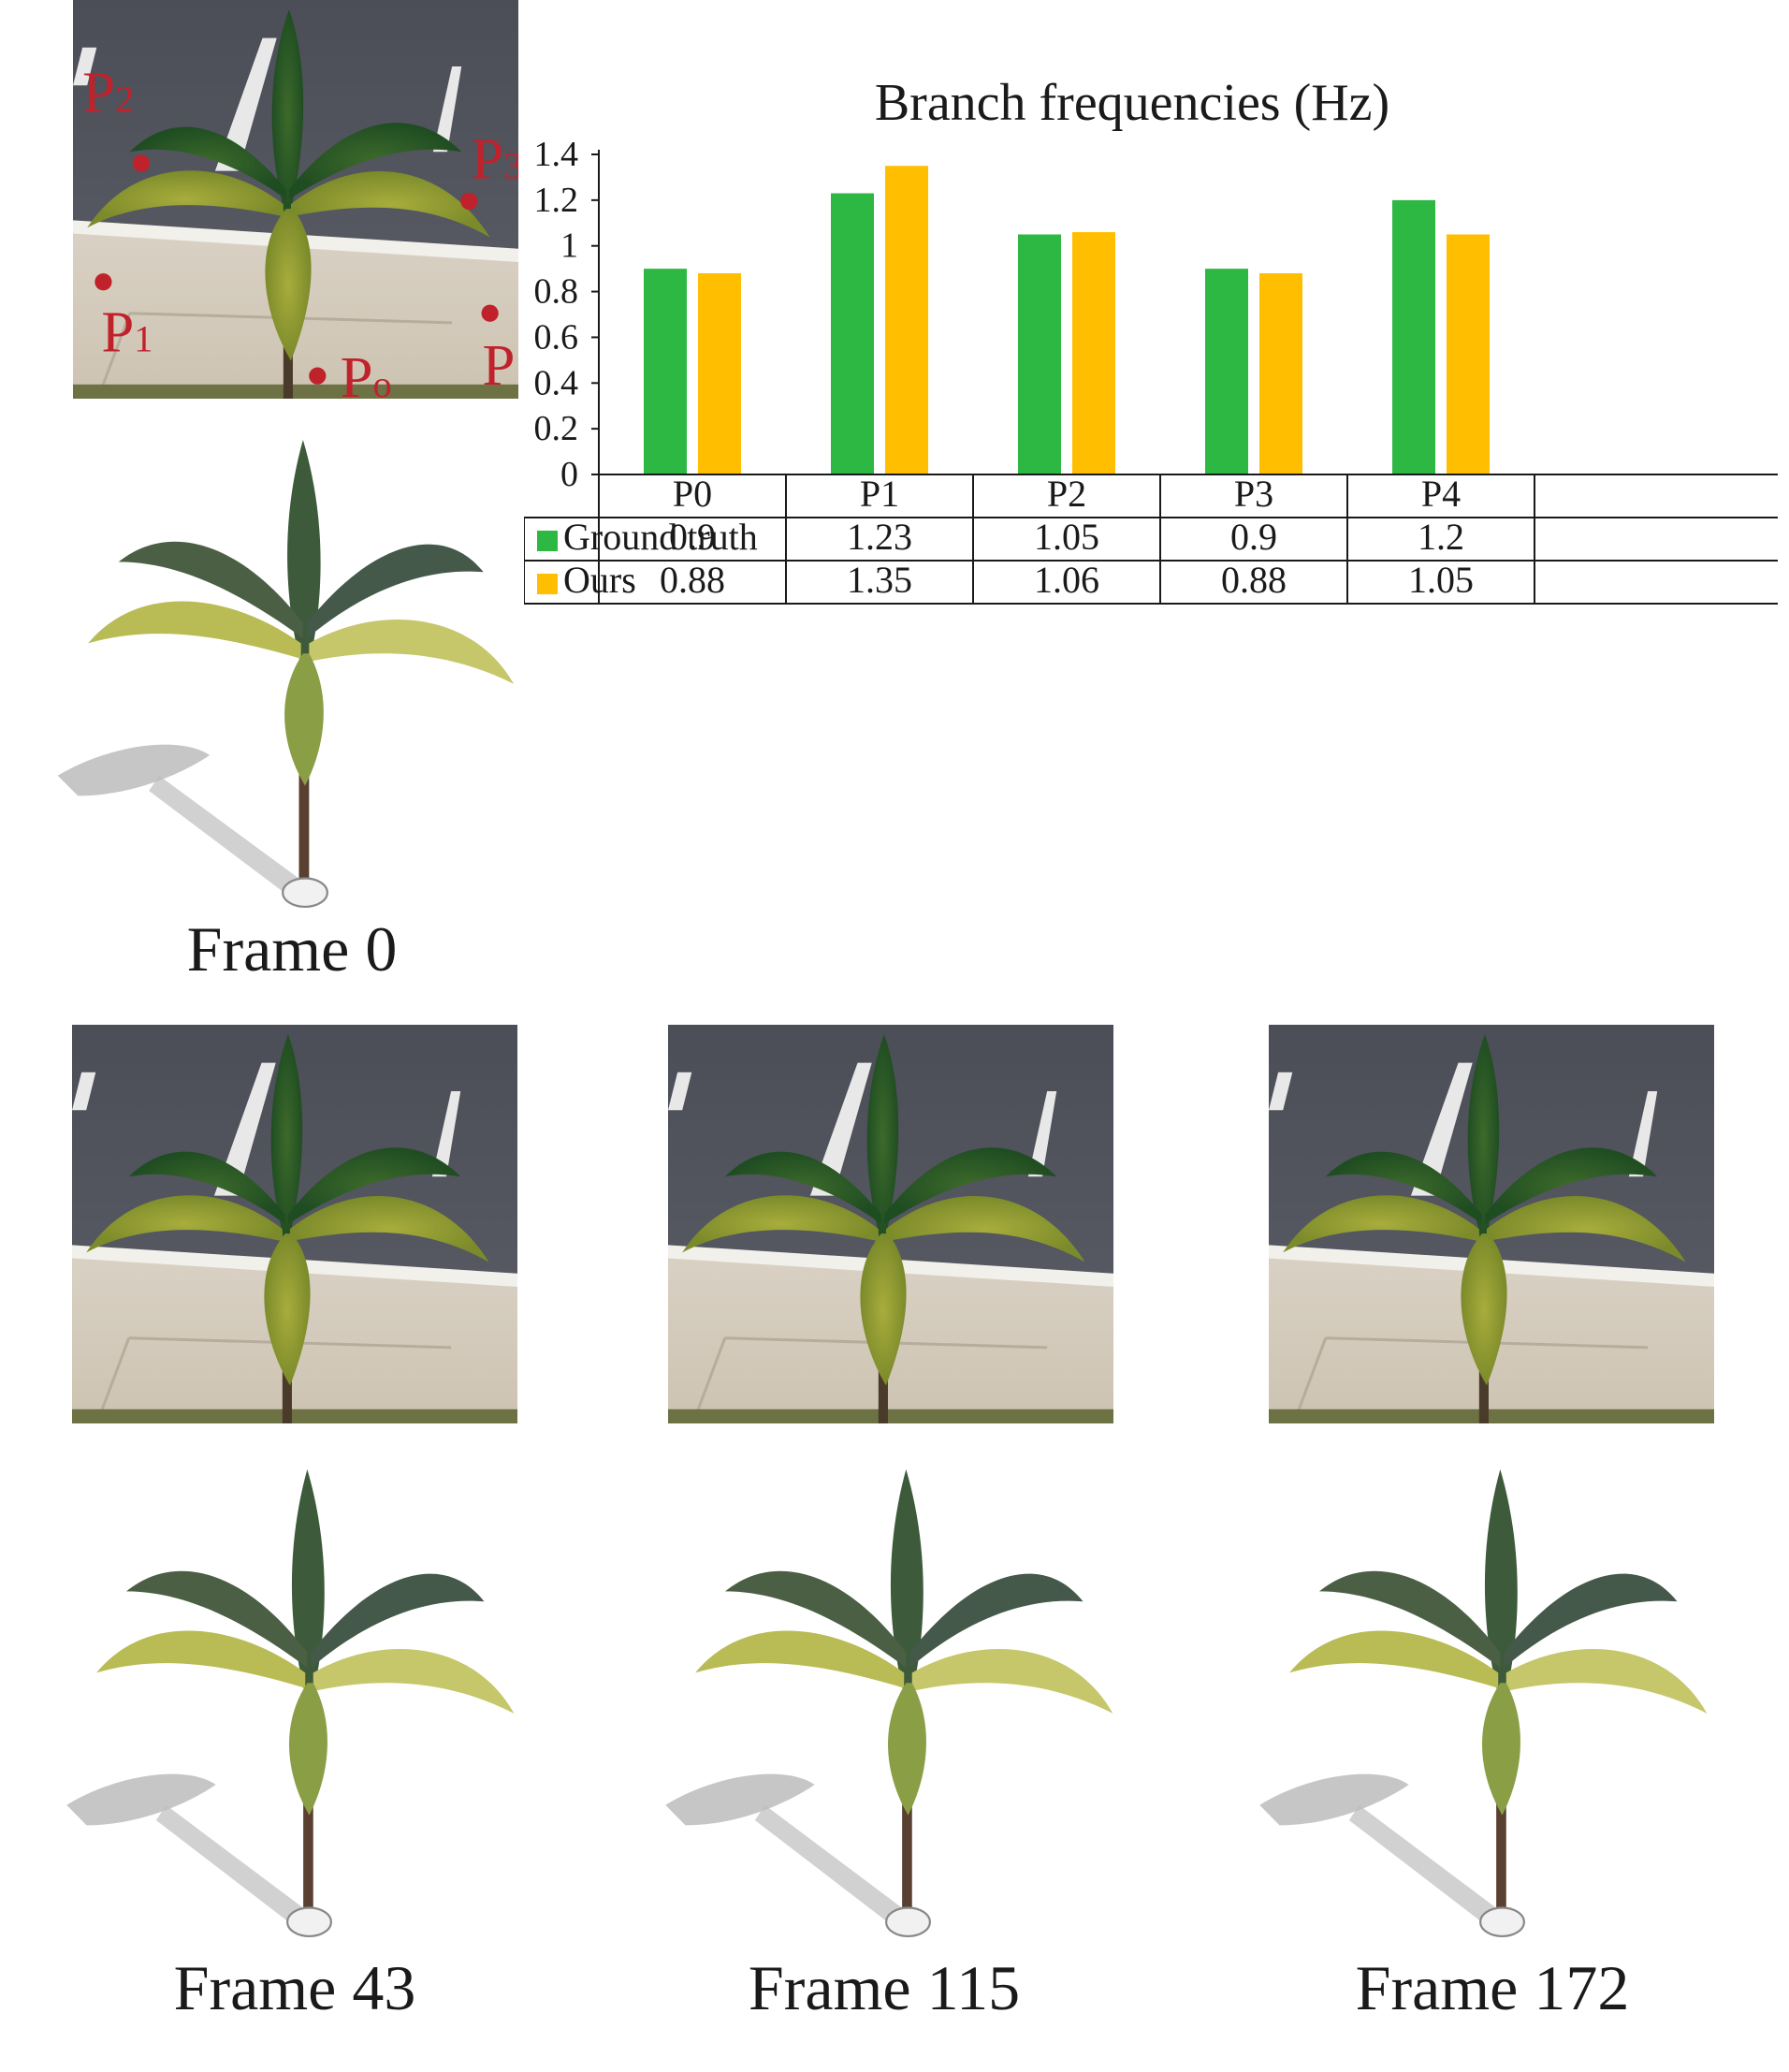 The width and height of the screenshot is (1789, 2072). What do you see at coordinates (1093, 353) in the screenshot?
I see `bar-P2-ours` at bounding box center [1093, 353].